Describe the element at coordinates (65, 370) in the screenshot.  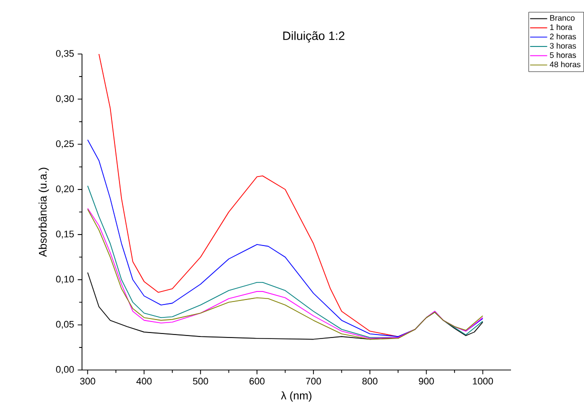
I see `y-tick-label: 0,00` at that location.